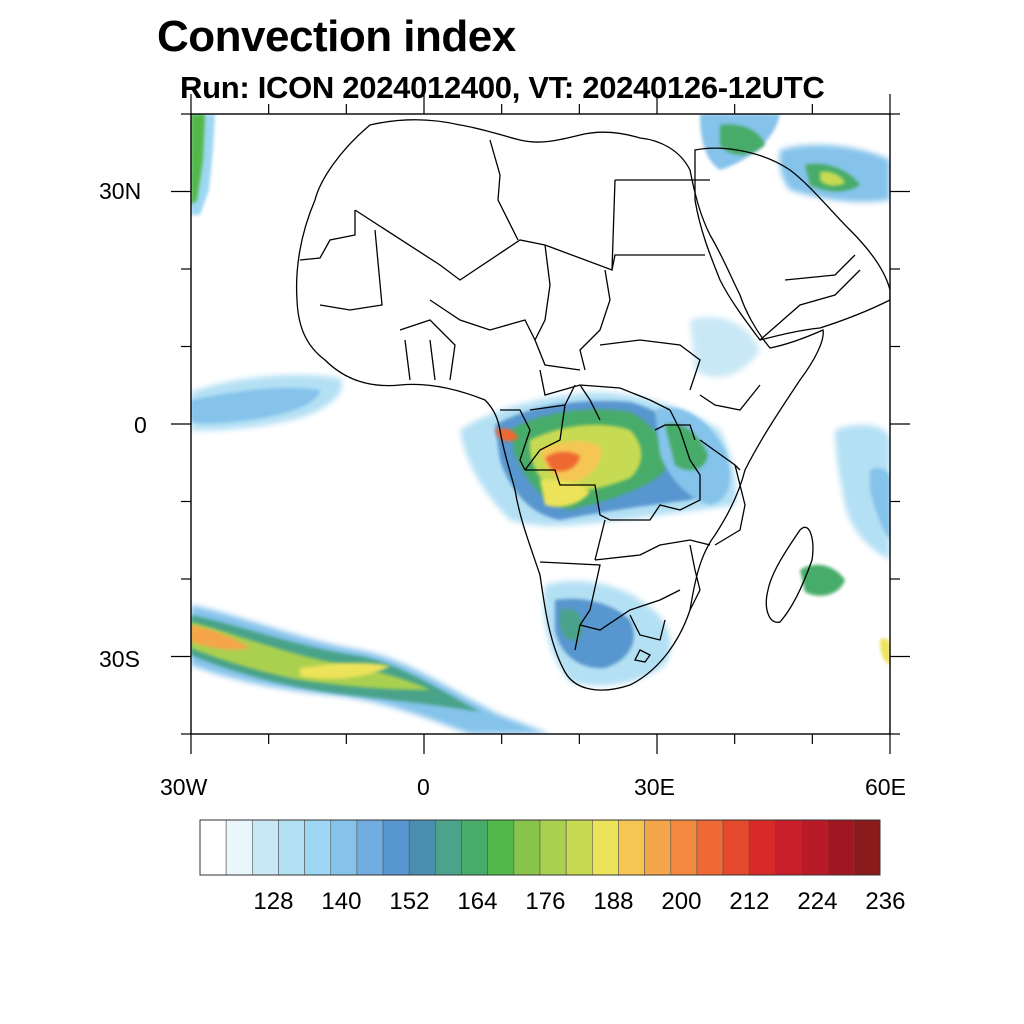 Image resolution: width=1024 pixels, height=1024 pixels. What do you see at coordinates (423, 787) in the screenshot?
I see `x-tick-label-0: 0` at bounding box center [423, 787].